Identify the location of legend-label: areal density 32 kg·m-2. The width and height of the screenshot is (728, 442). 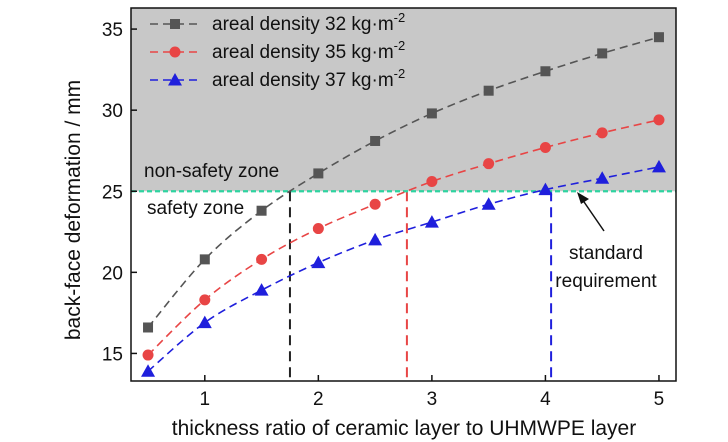
(308, 22).